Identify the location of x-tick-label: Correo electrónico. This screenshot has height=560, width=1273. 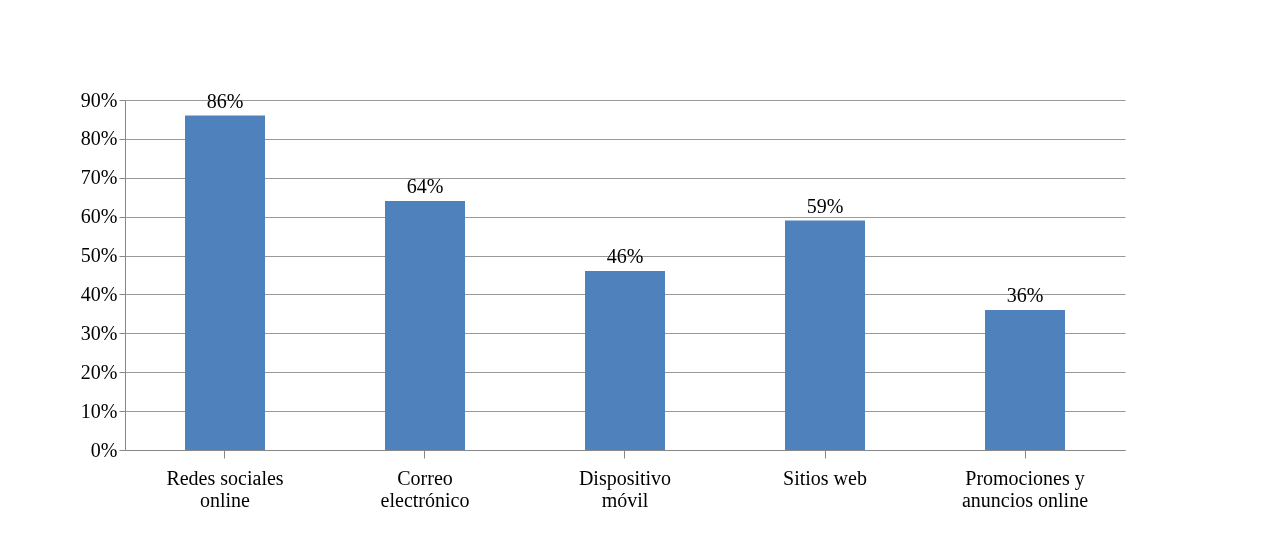
(425, 488).